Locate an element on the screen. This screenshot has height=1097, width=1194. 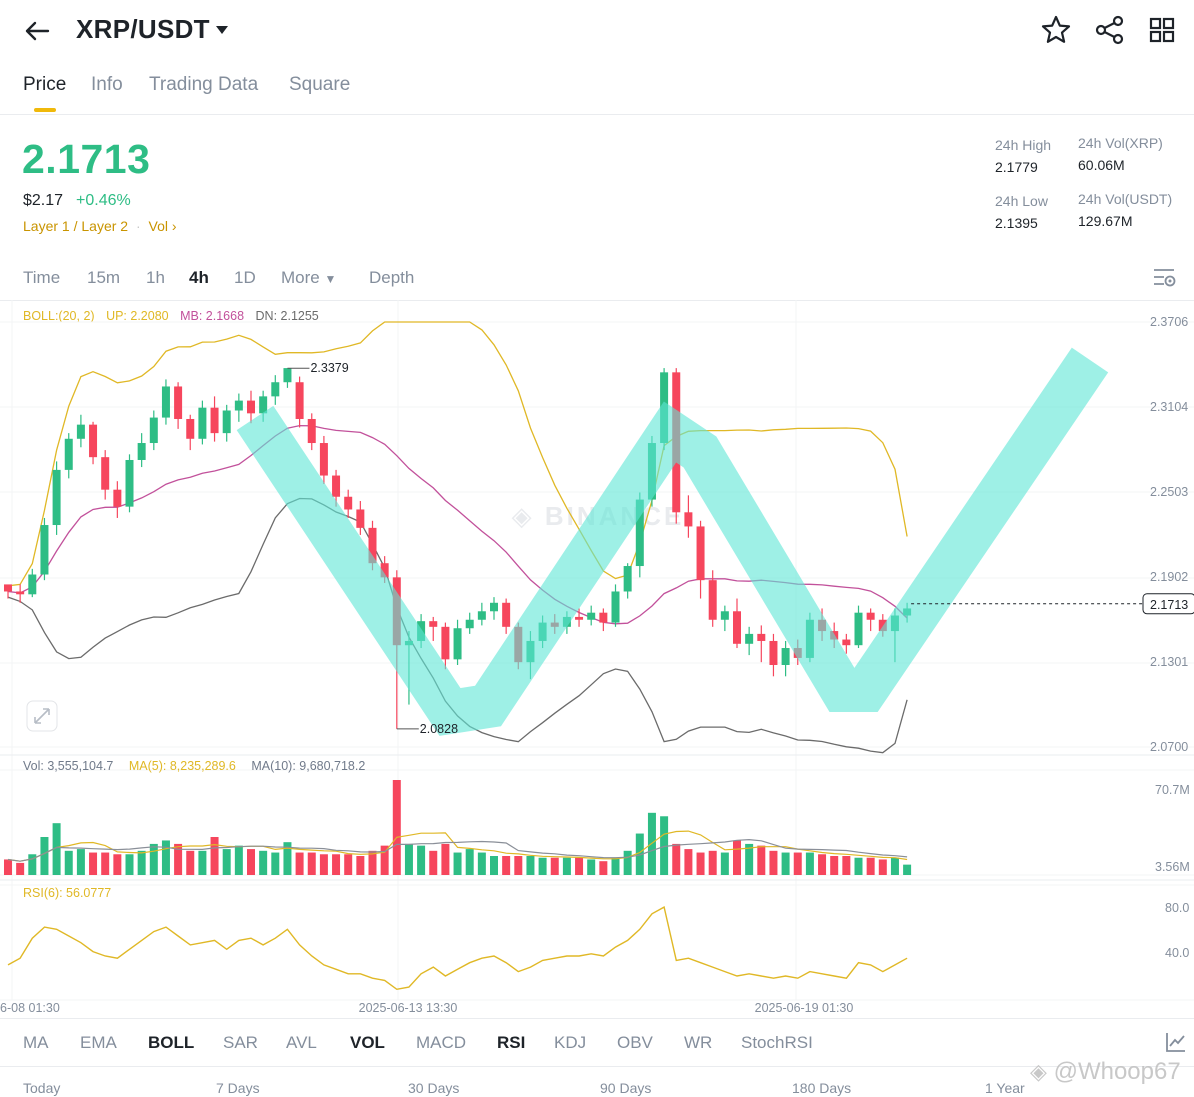
current-price-label: 2.1713 is located at coordinates (1169, 605).